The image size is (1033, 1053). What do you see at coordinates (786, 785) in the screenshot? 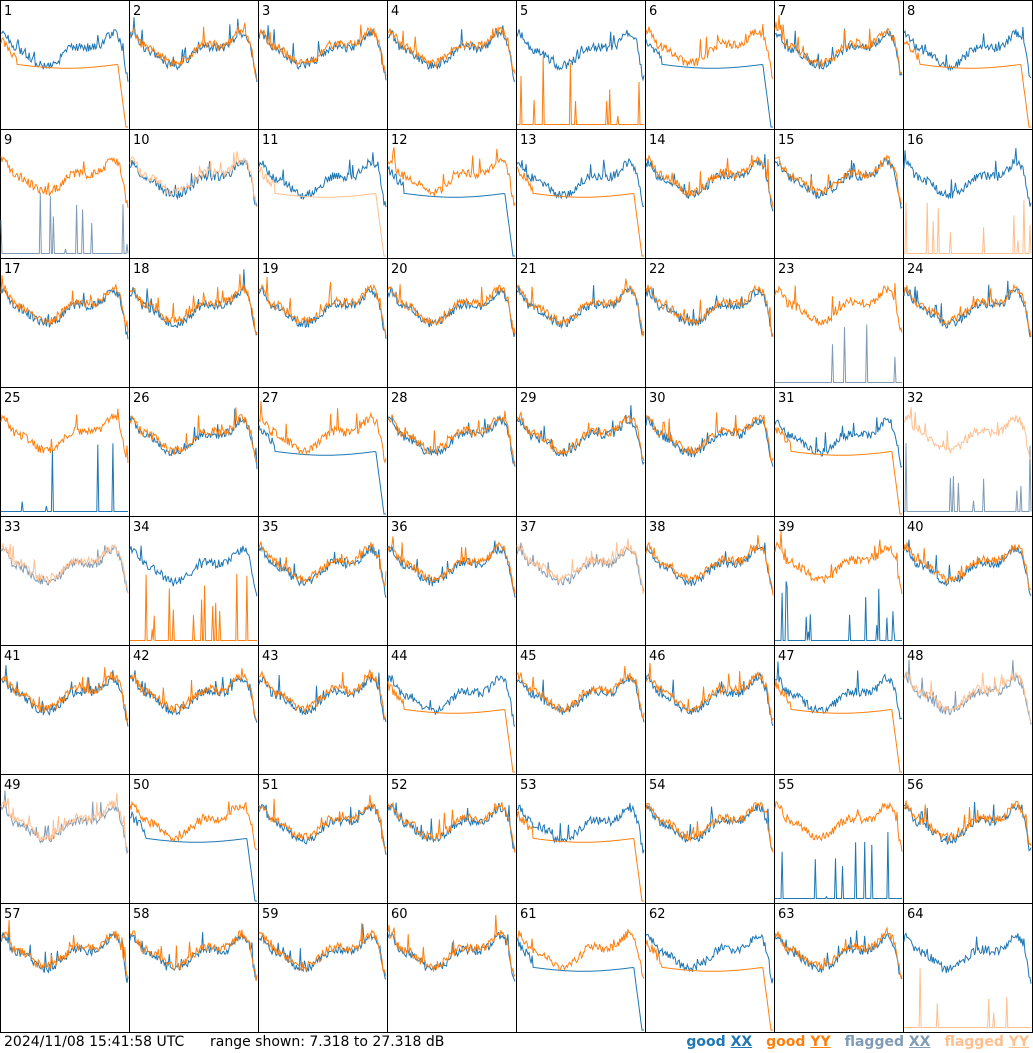
I see `panel-label: 55` at bounding box center [786, 785].